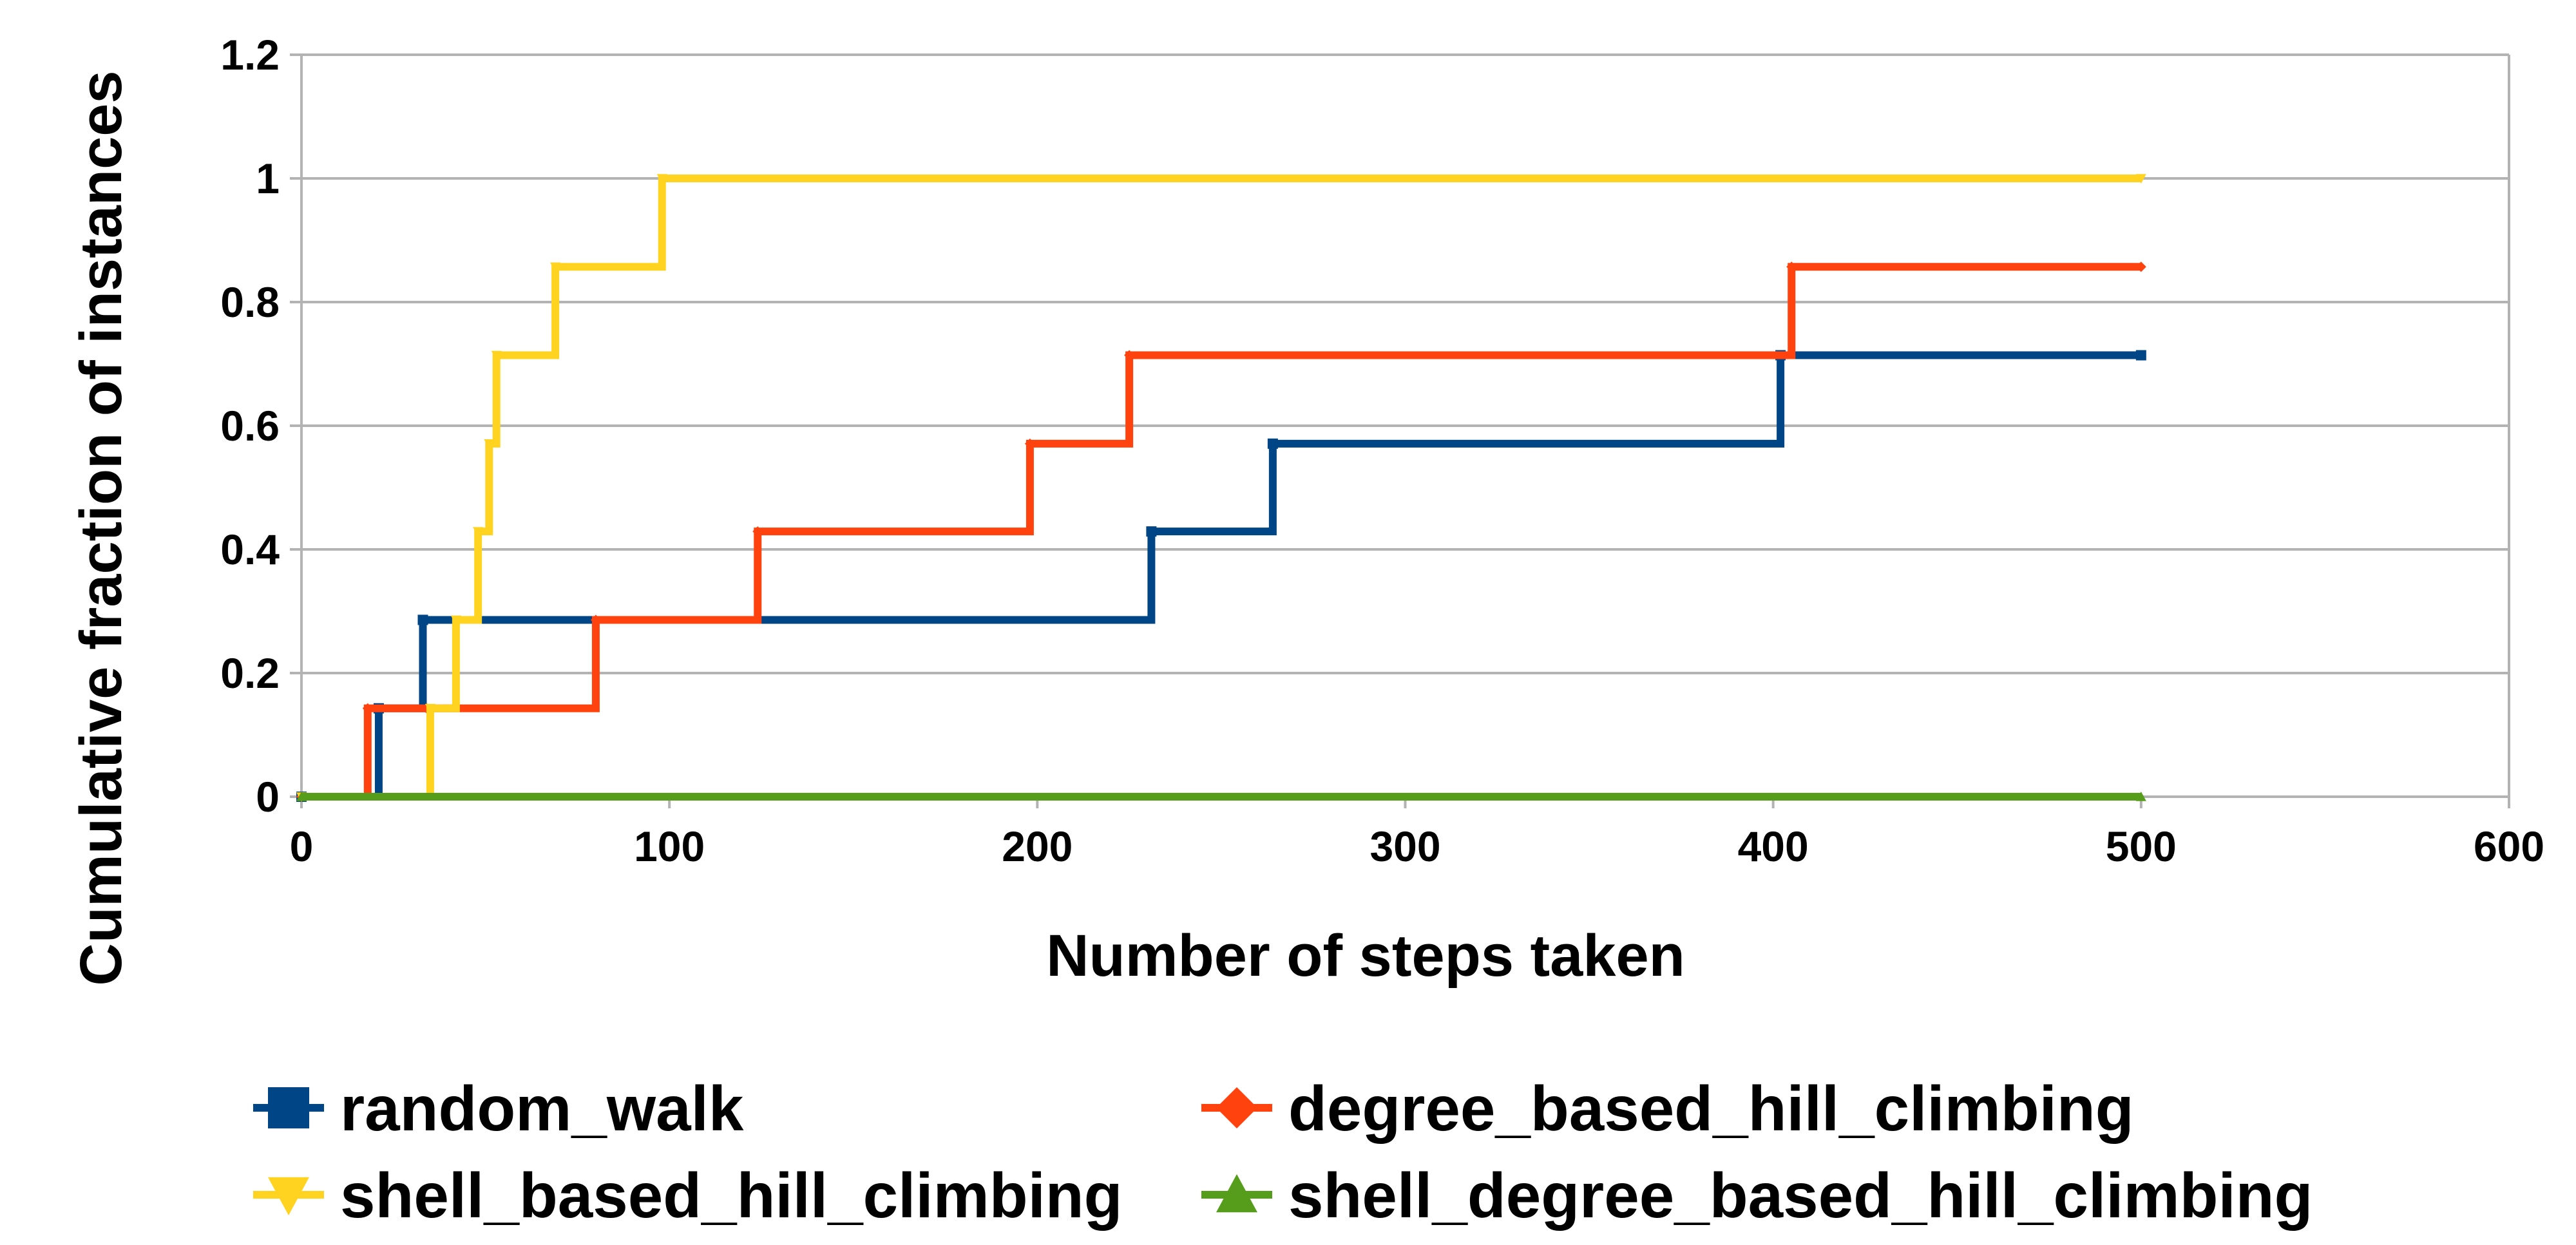 Image resolution: width=2576 pixels, height=1245 pixels. I want to click on x-tick-label: 200, so click(1037, 846).